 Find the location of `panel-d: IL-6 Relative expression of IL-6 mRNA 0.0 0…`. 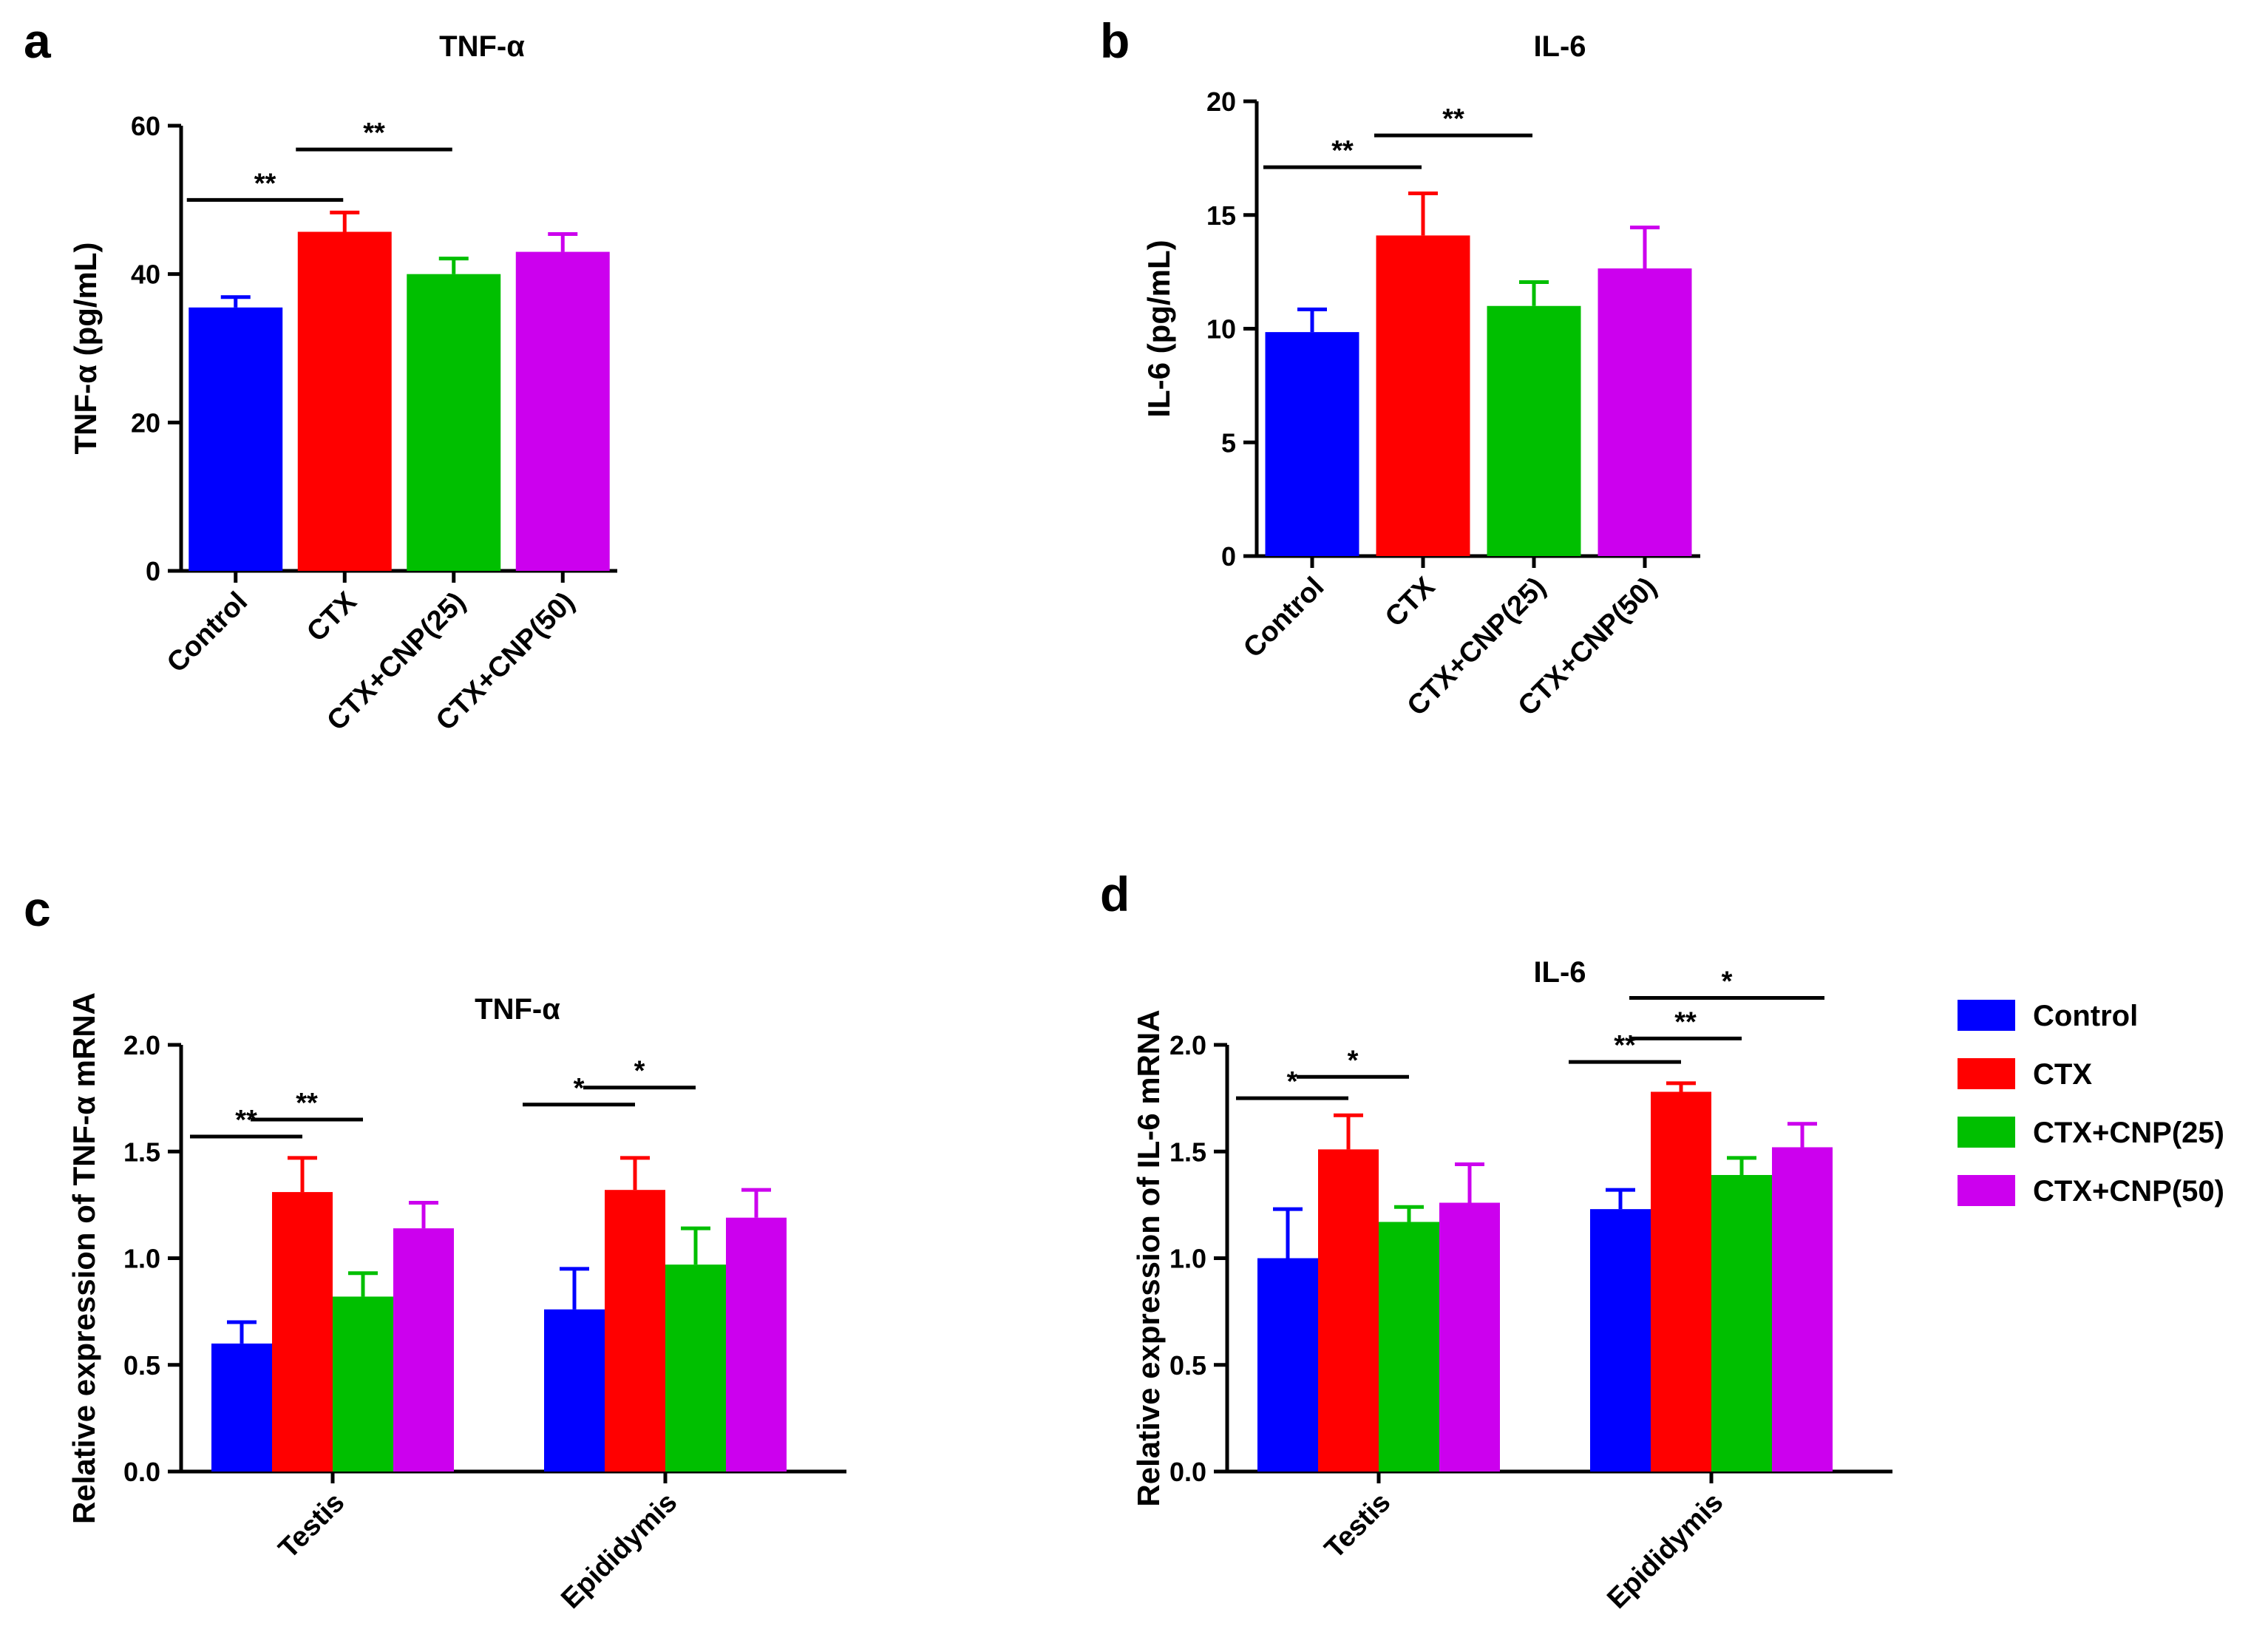

panel-d: IL-6 Relative expression of IL-6 mRNA 0.0 0… is located at coordinates (1511, 1285).